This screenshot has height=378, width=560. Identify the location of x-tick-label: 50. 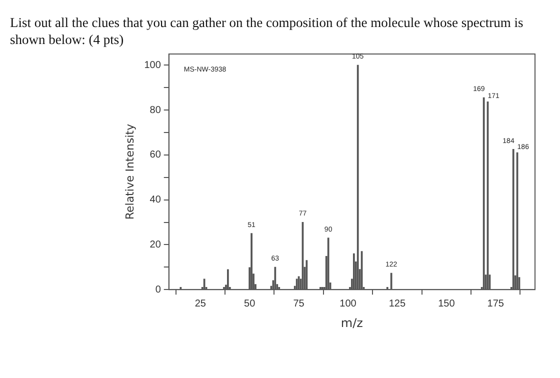
(250, 304).